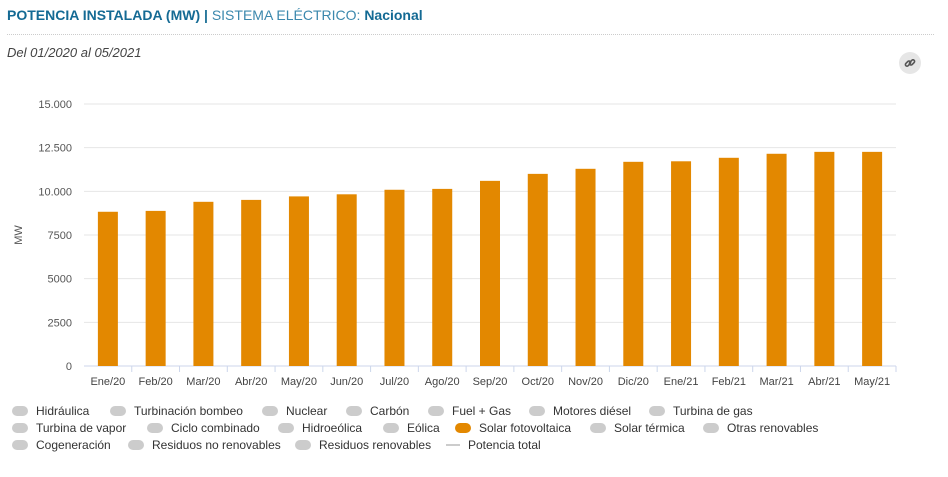  I want to click on legend-item: Turbinación bombeo, so click(176, 411).